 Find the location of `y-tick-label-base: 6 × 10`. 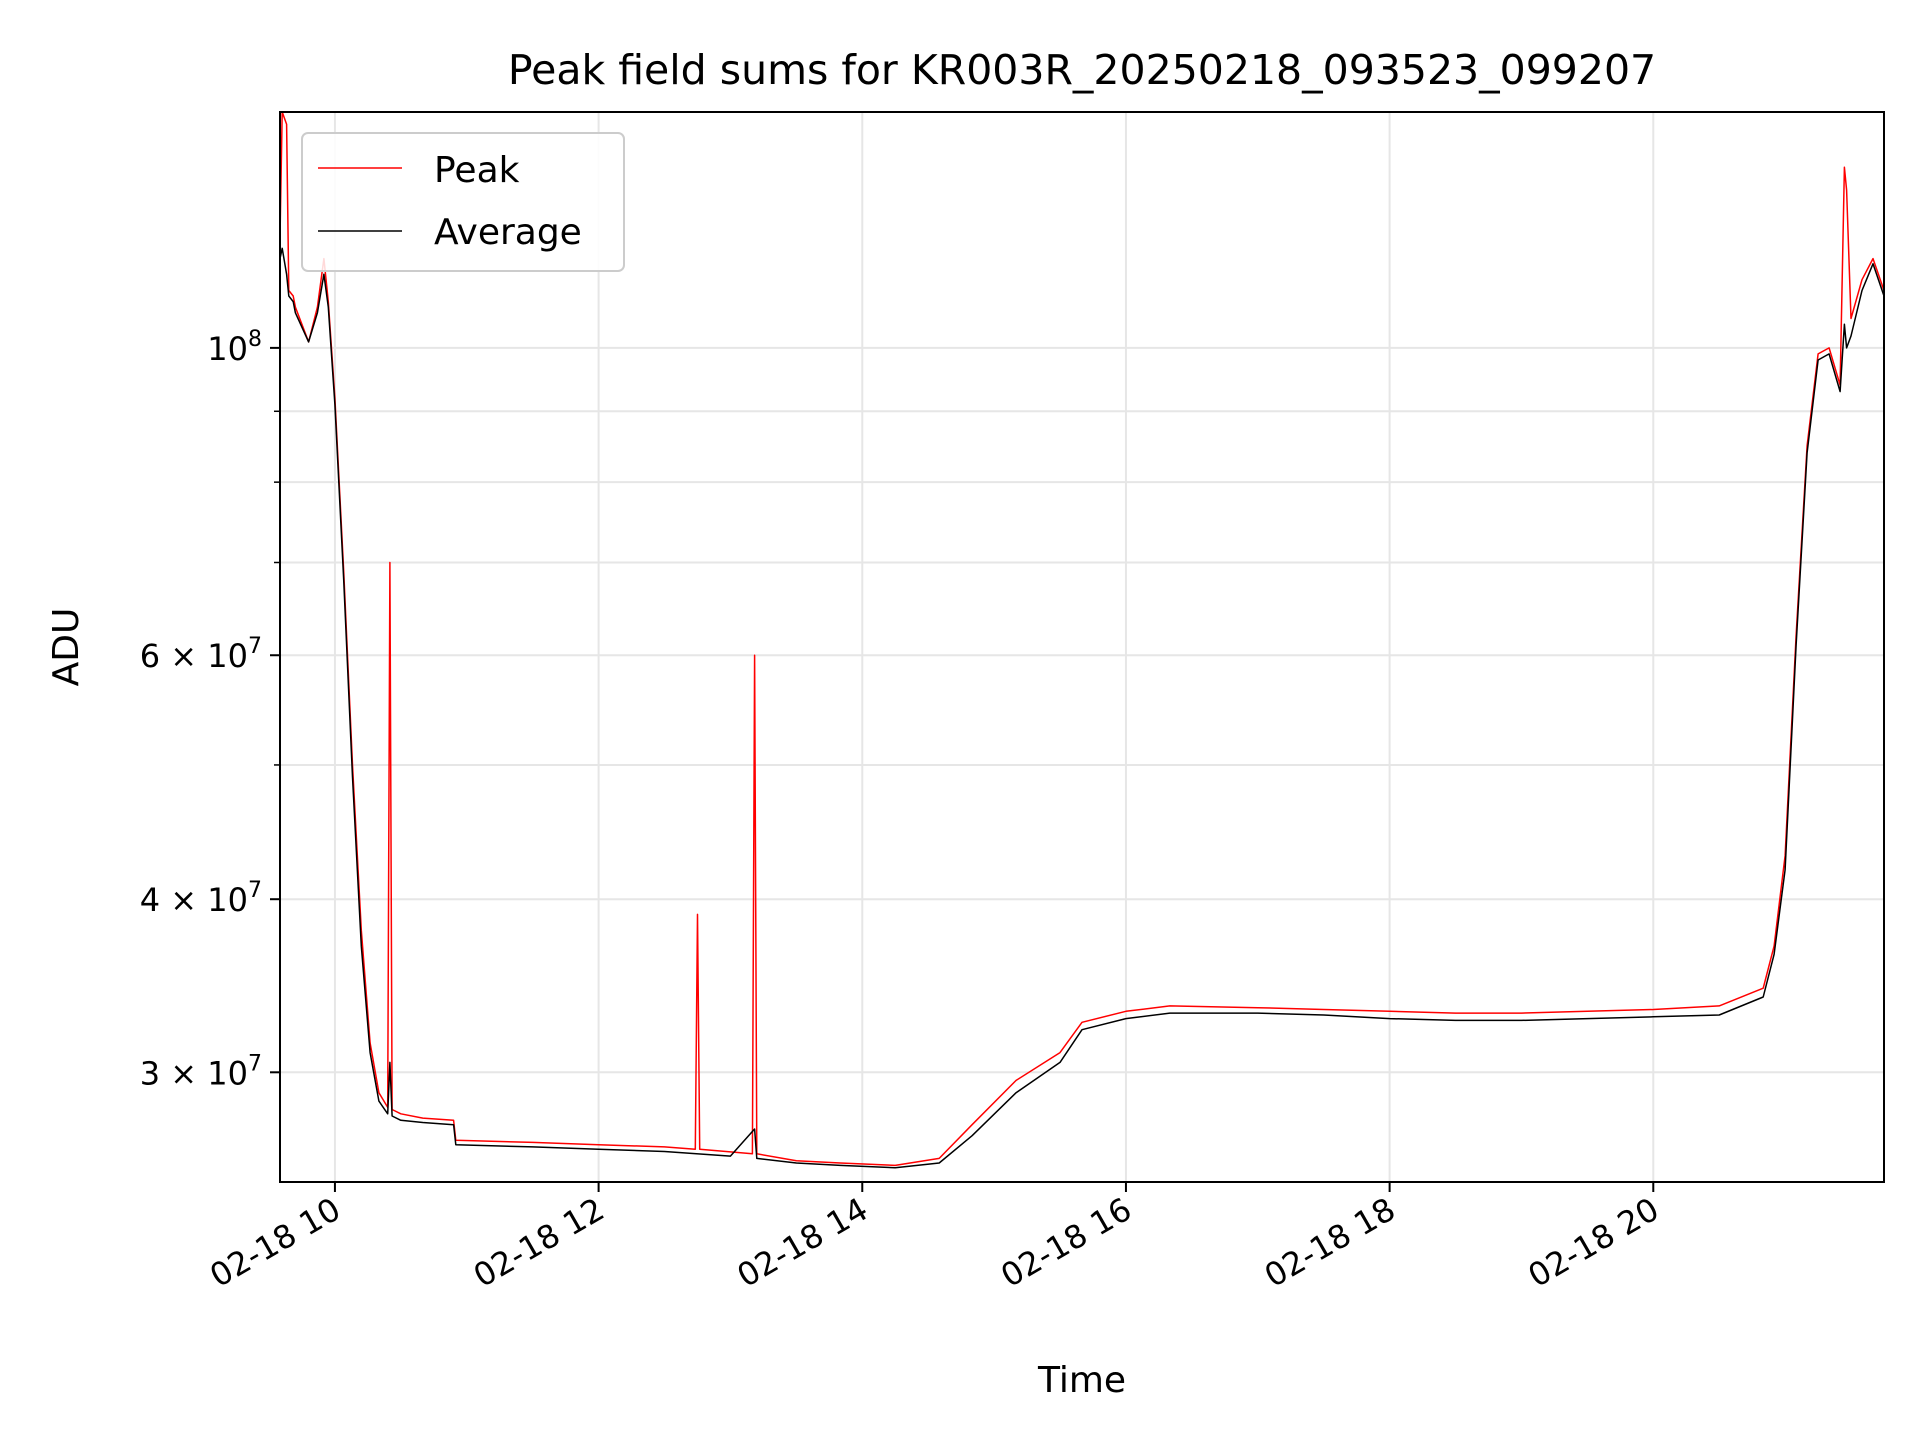

y-tick-label-base: 6 × 10 is located at coordinates (194, 656).